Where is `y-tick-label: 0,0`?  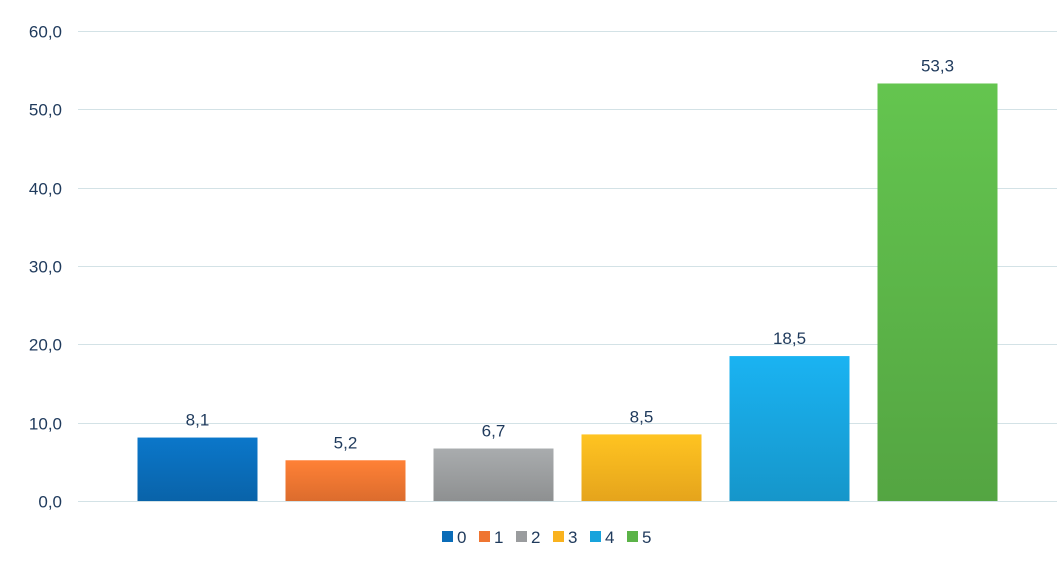 y-tick-label: 0,0 is located at coordinates (50, 502).